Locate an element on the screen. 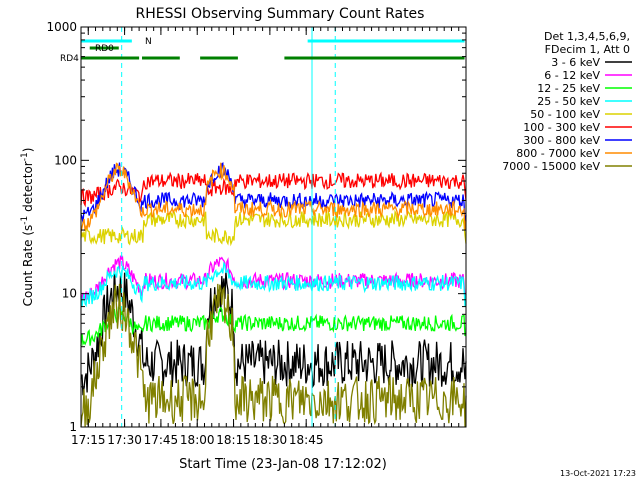 The width and height of the screenshot is (640, 480). x-tick-label-5: 18:15 is located at coordinates (233, 440).